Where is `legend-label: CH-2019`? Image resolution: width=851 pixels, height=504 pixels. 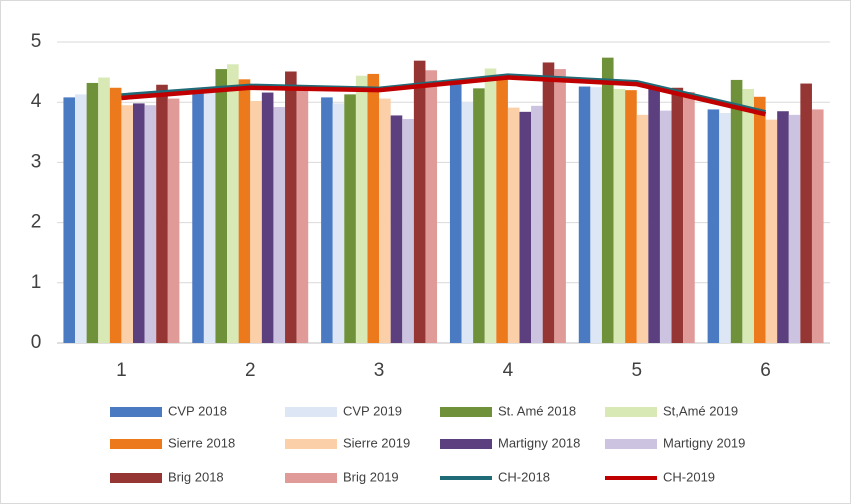
legend-label: CH-2019 is located at coordinates (689, 476).